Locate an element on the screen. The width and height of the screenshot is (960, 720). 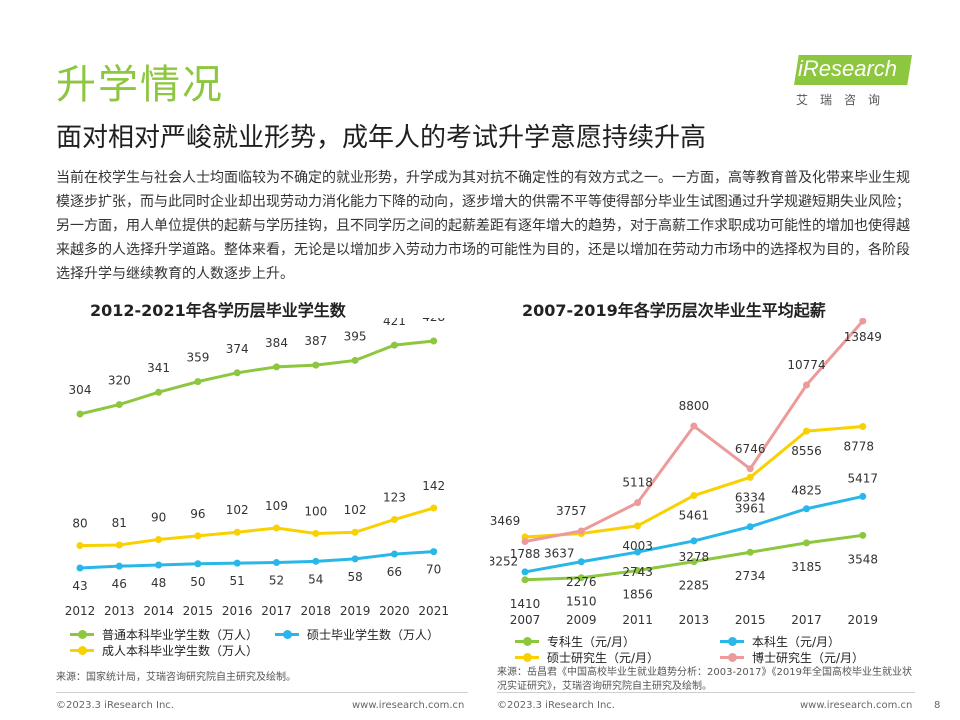
data-label: 421 is located at coordinates (394, 323).